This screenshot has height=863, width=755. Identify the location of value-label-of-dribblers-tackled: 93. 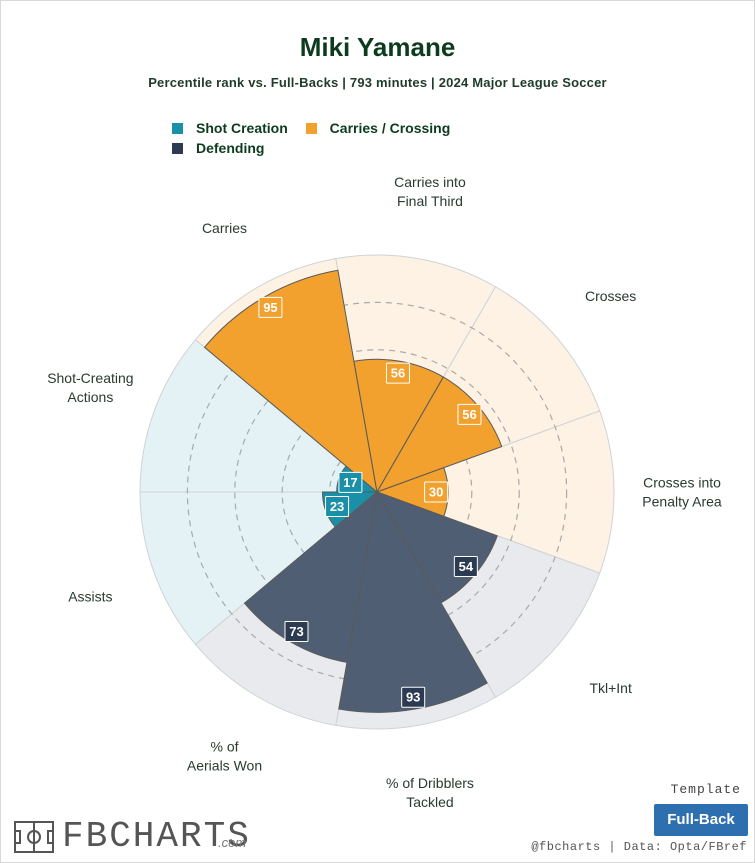
(413, 697).